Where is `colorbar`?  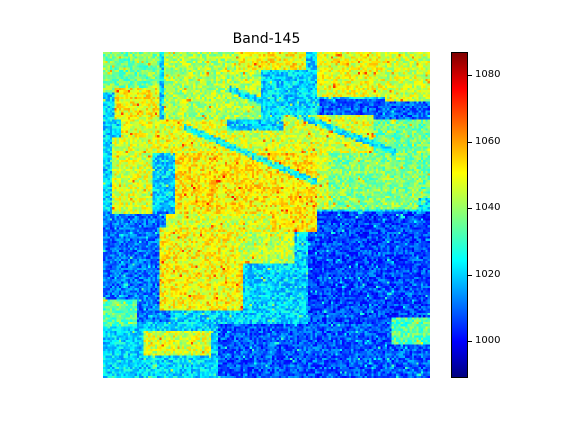 colorbar is located at coordinates (459, 215).